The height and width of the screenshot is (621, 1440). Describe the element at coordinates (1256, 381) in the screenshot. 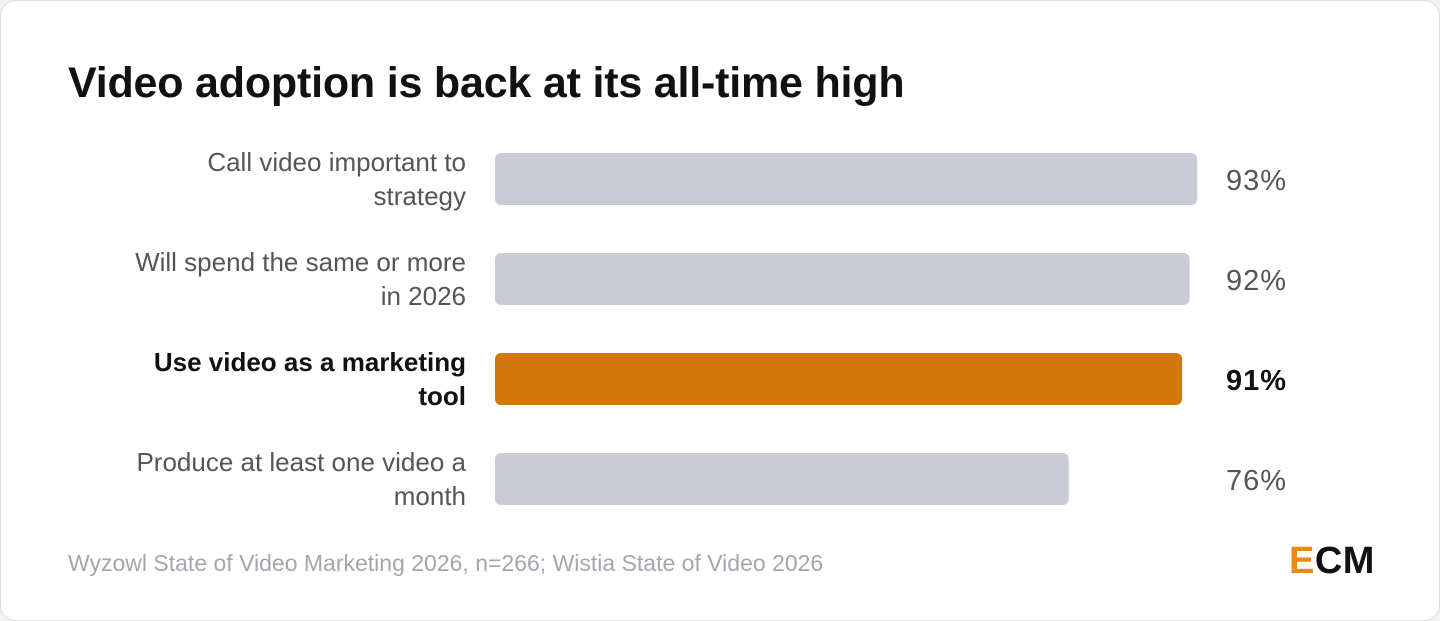

I see `value-label-3: 91%` at that location.